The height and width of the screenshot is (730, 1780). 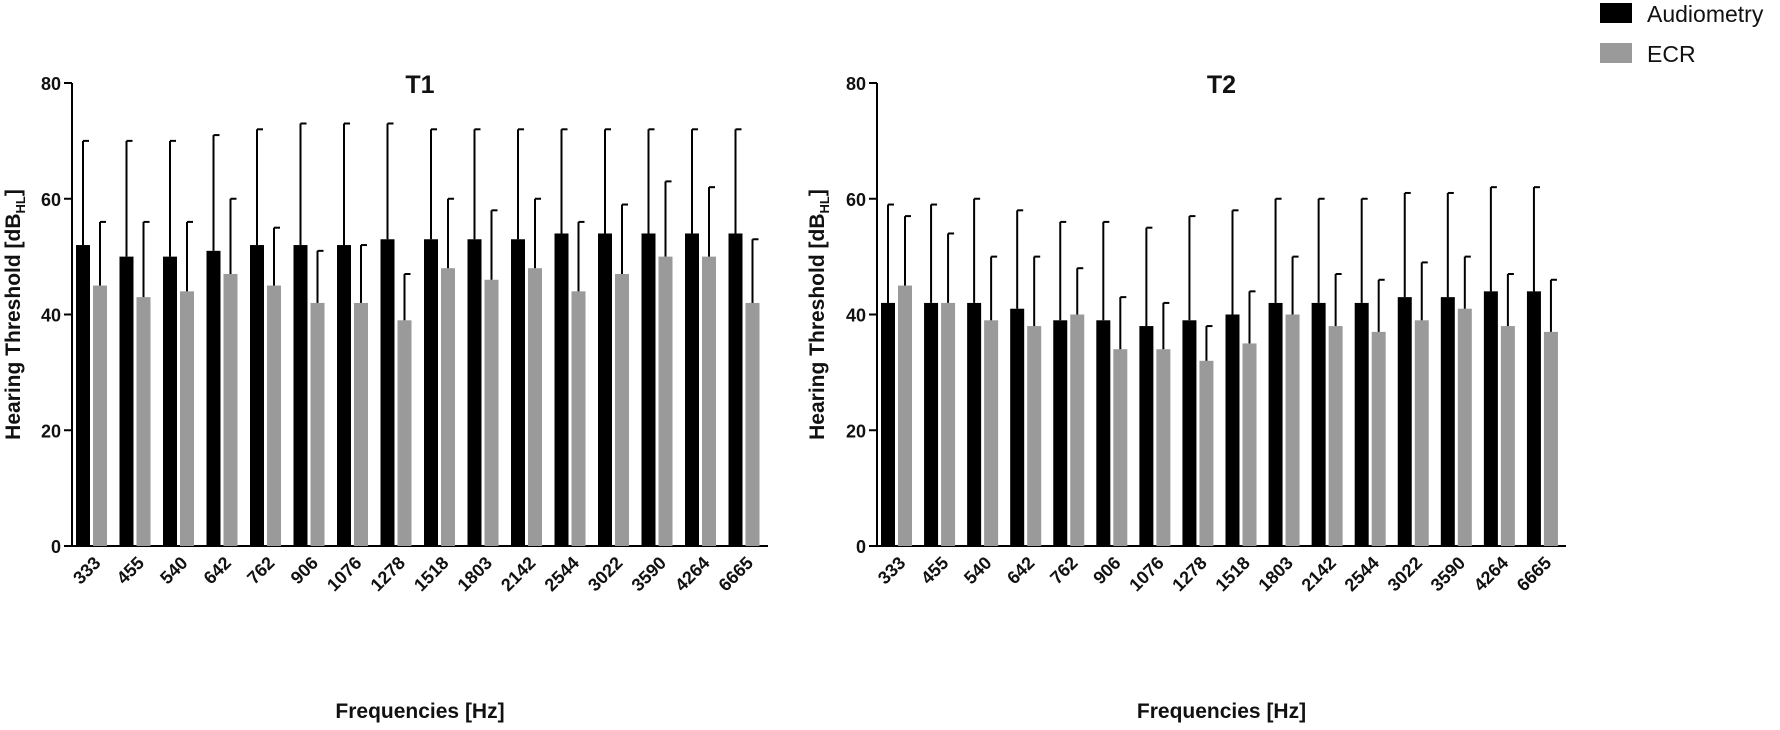 I want to click on legend-swatch-audiometry, so click(x=1616, y=13).